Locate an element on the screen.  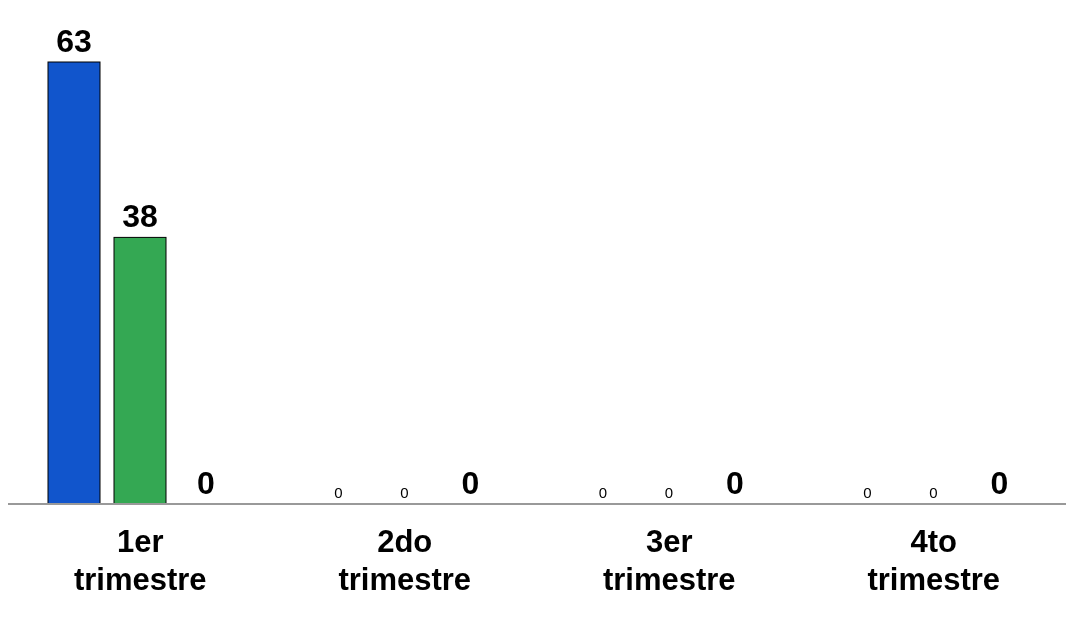
x-tick-label: 4to trimestre is located at coordinates (934, 560).